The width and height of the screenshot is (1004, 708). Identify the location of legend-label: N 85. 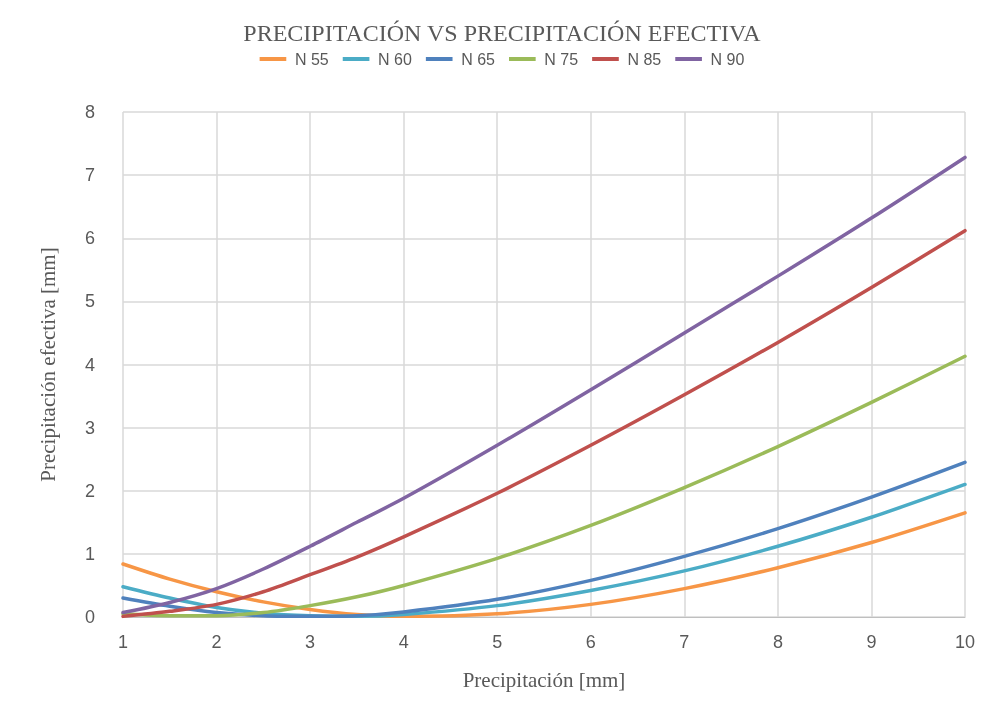
(644, 59).